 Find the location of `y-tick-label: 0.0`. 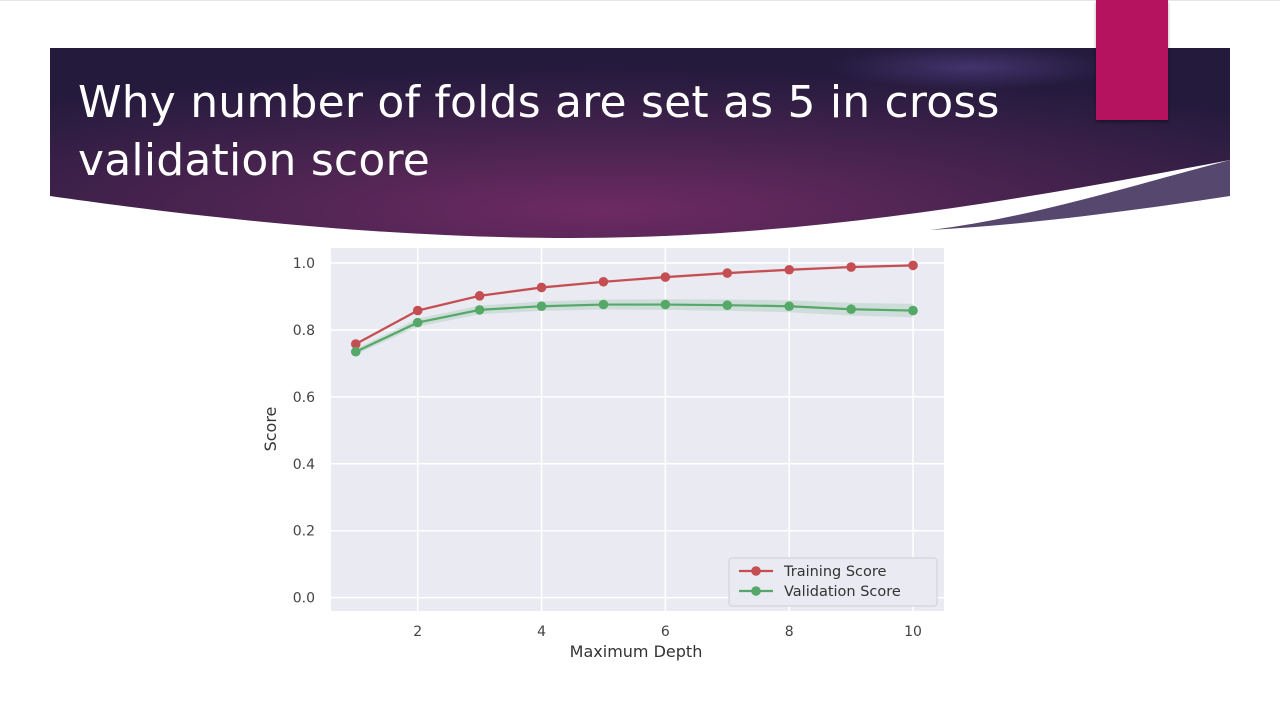

y-tick-label: 0.0 is located at coordinates (304, 599).